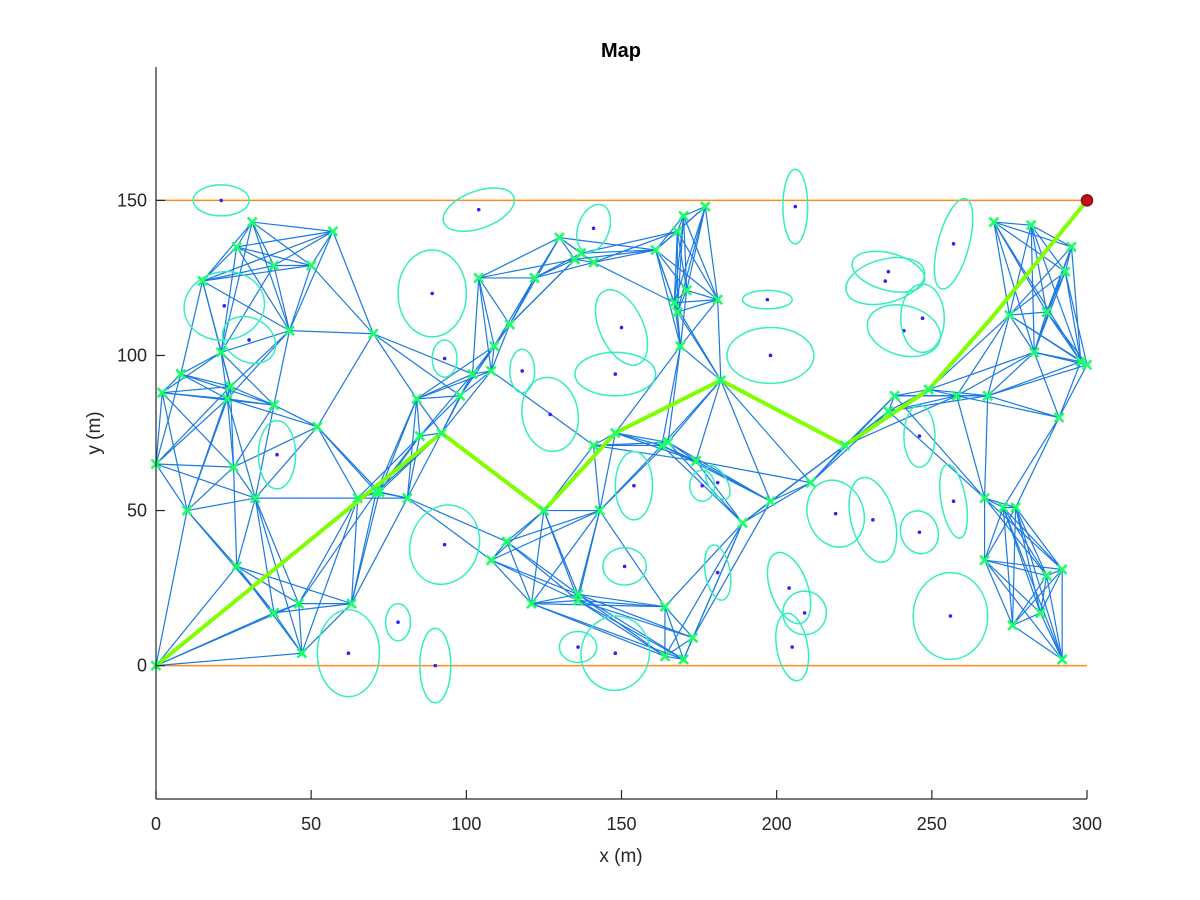 The image size is (1200, 900). I want to click on y-tick-label: 100, so click(132, 355).